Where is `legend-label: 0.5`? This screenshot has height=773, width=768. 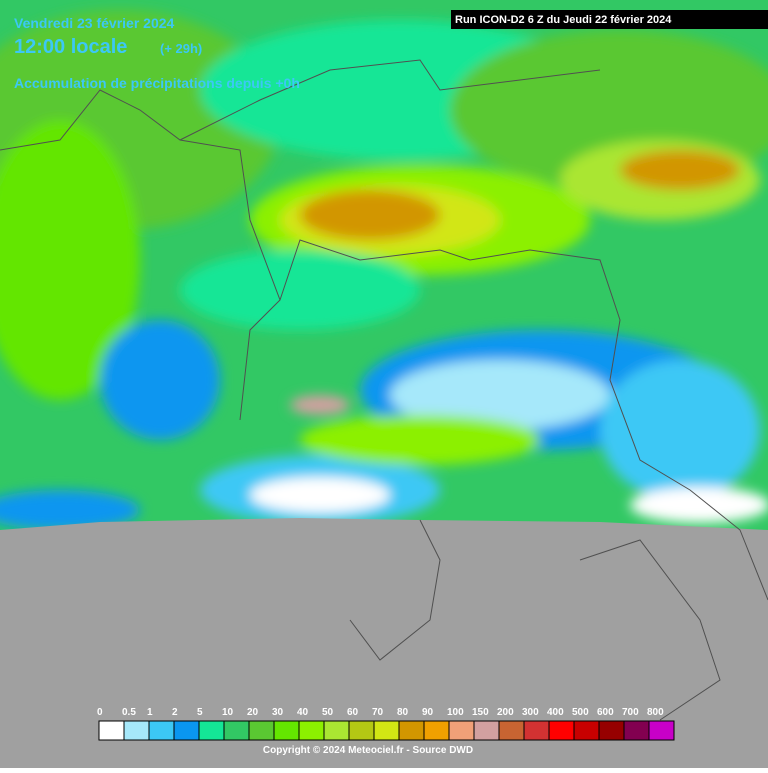 legend-label: 0.5 is located at coordinates (129, 712).